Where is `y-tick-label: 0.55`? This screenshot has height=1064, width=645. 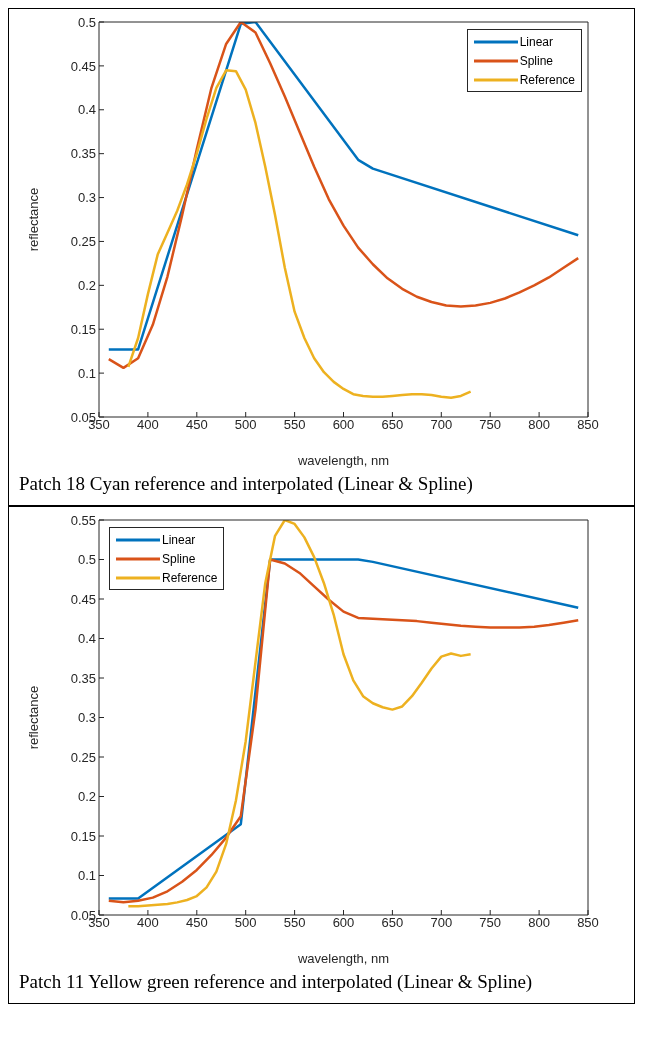 y-tick-label: 0.55 is located at coordinates (83, 520).